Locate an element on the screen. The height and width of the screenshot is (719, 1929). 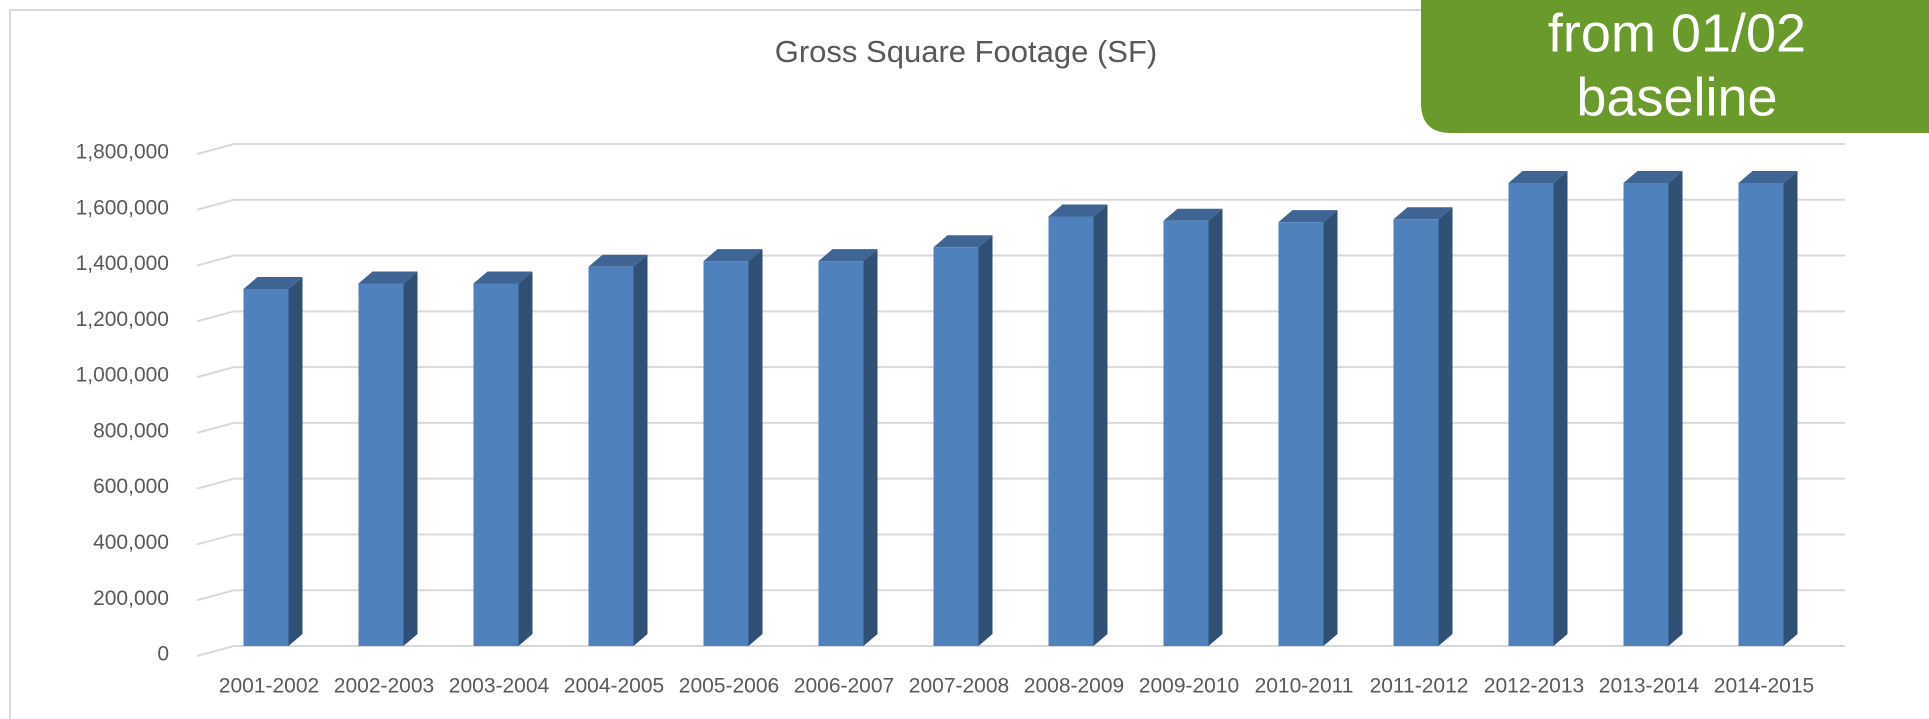
x-tick-label: 2002-2003 is located at coordinates (384, 686).